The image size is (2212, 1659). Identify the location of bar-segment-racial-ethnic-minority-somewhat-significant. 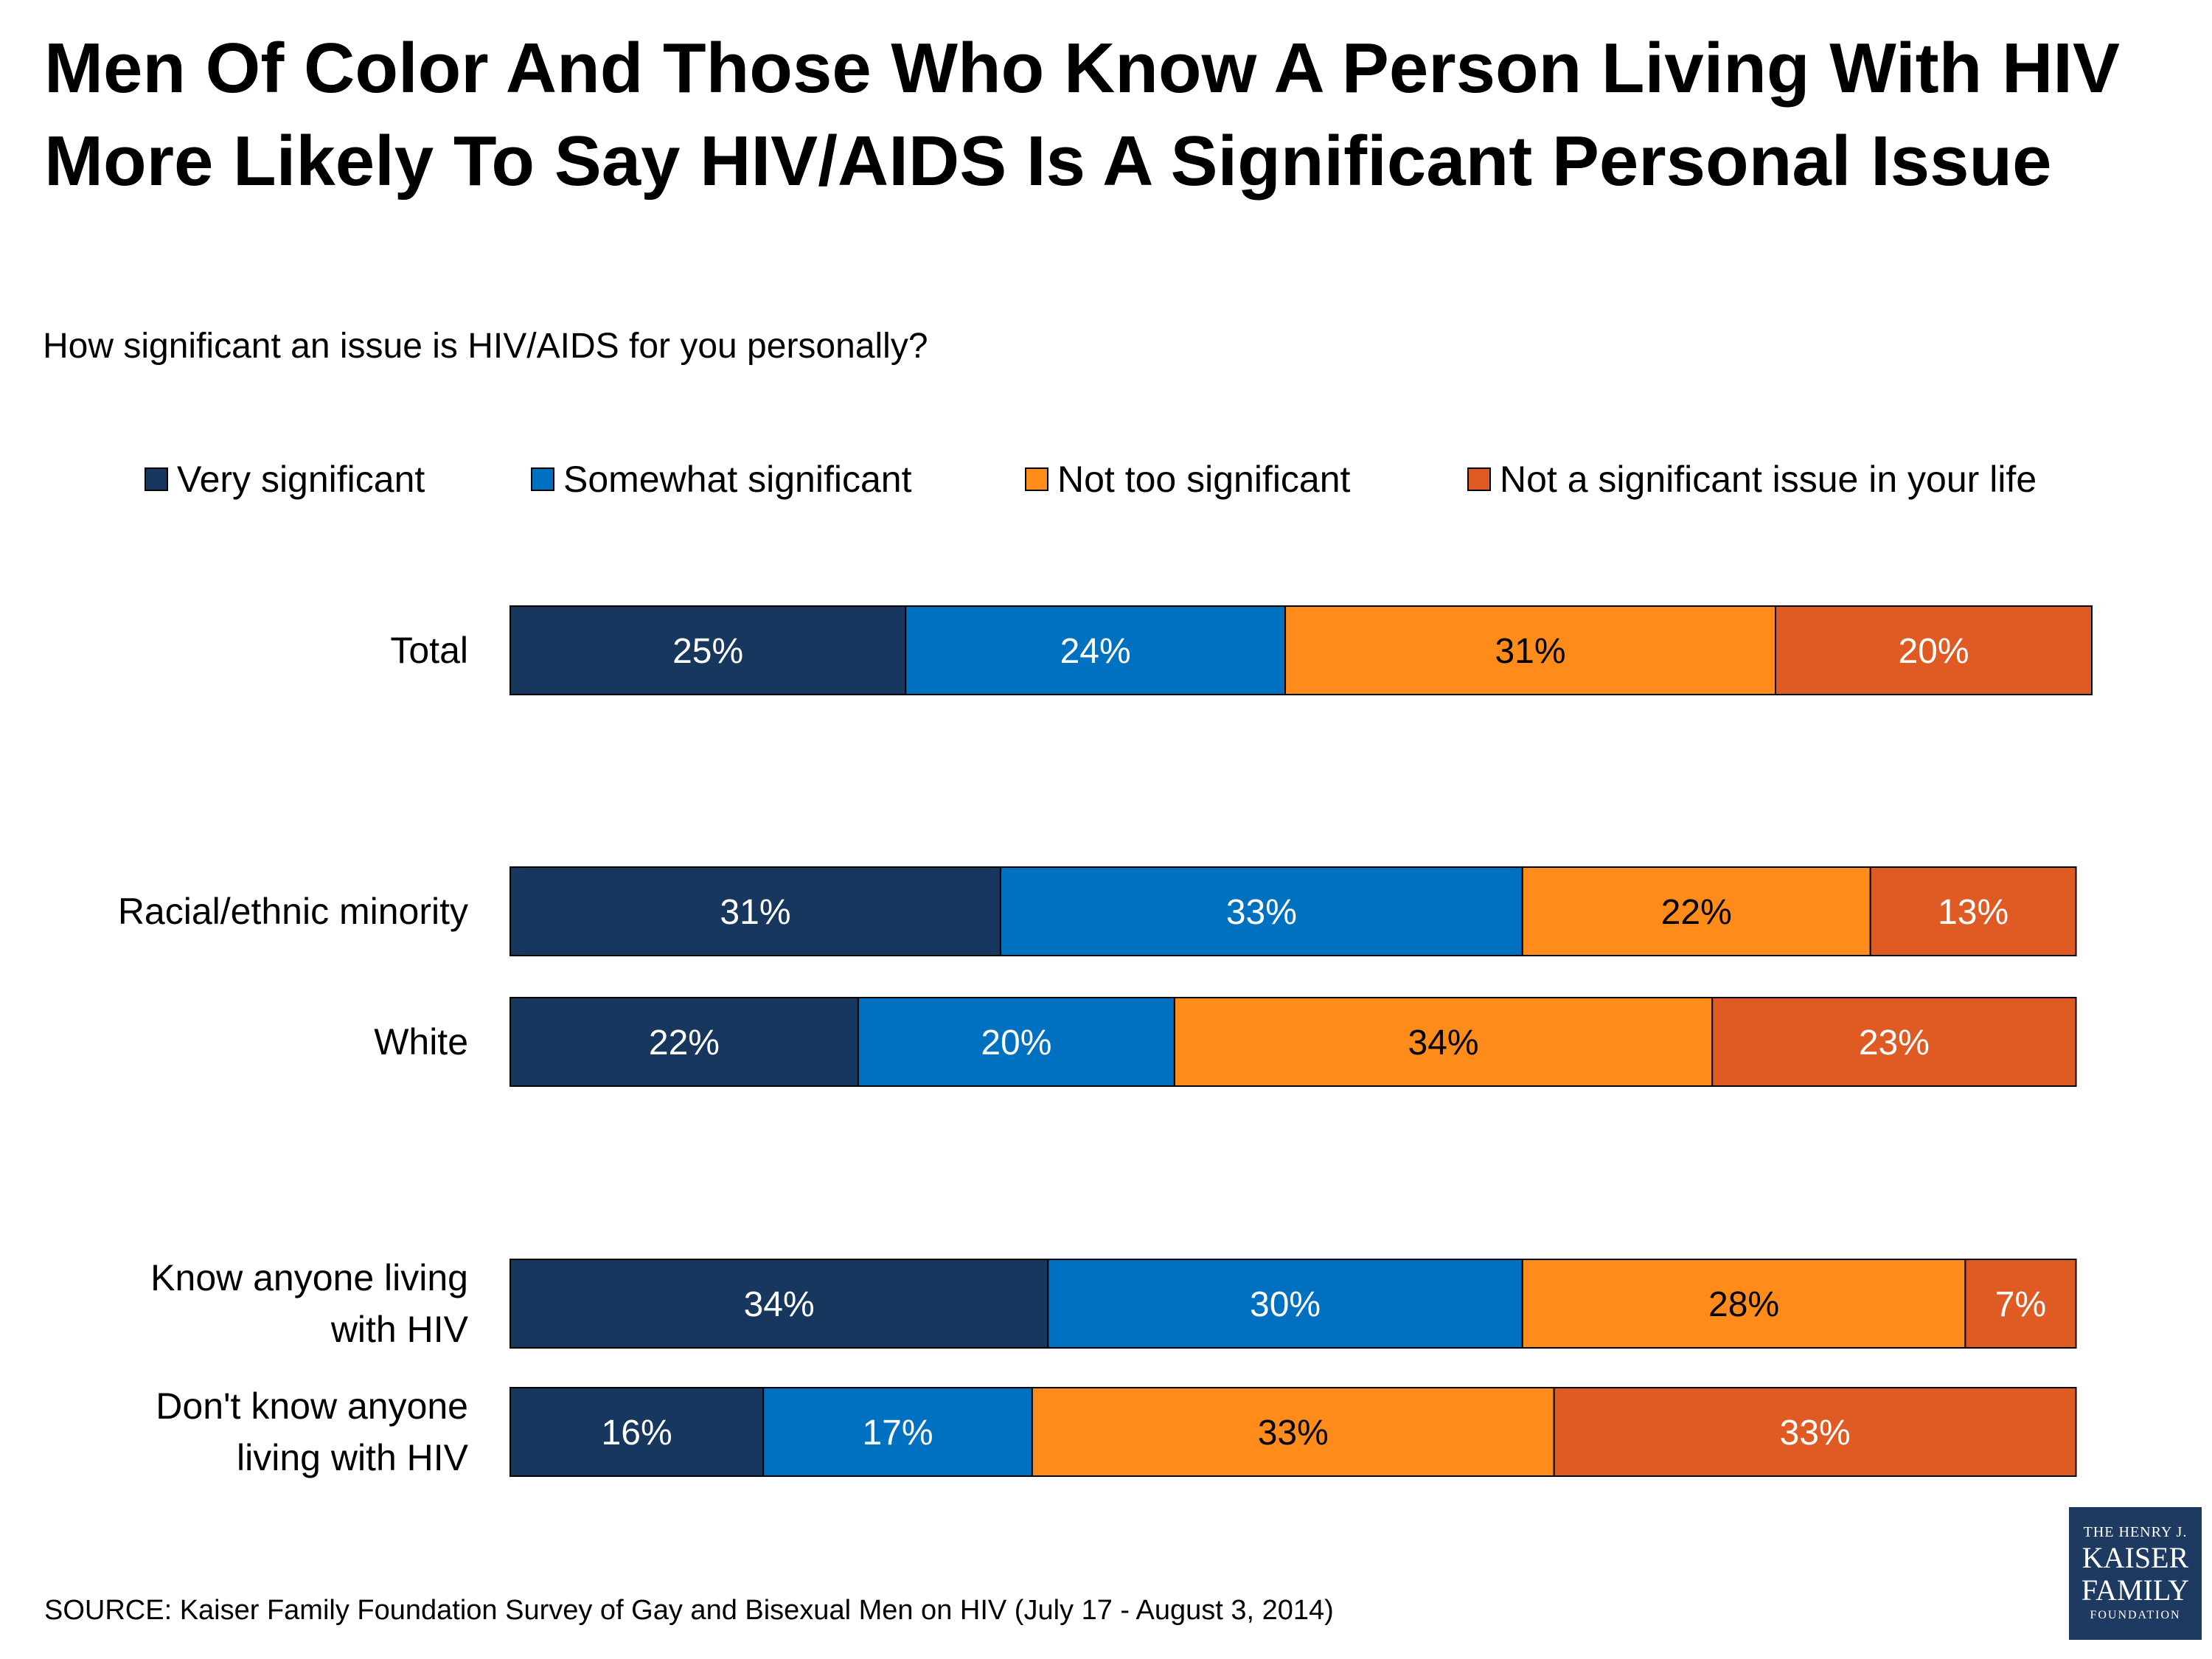
(1261, 911).